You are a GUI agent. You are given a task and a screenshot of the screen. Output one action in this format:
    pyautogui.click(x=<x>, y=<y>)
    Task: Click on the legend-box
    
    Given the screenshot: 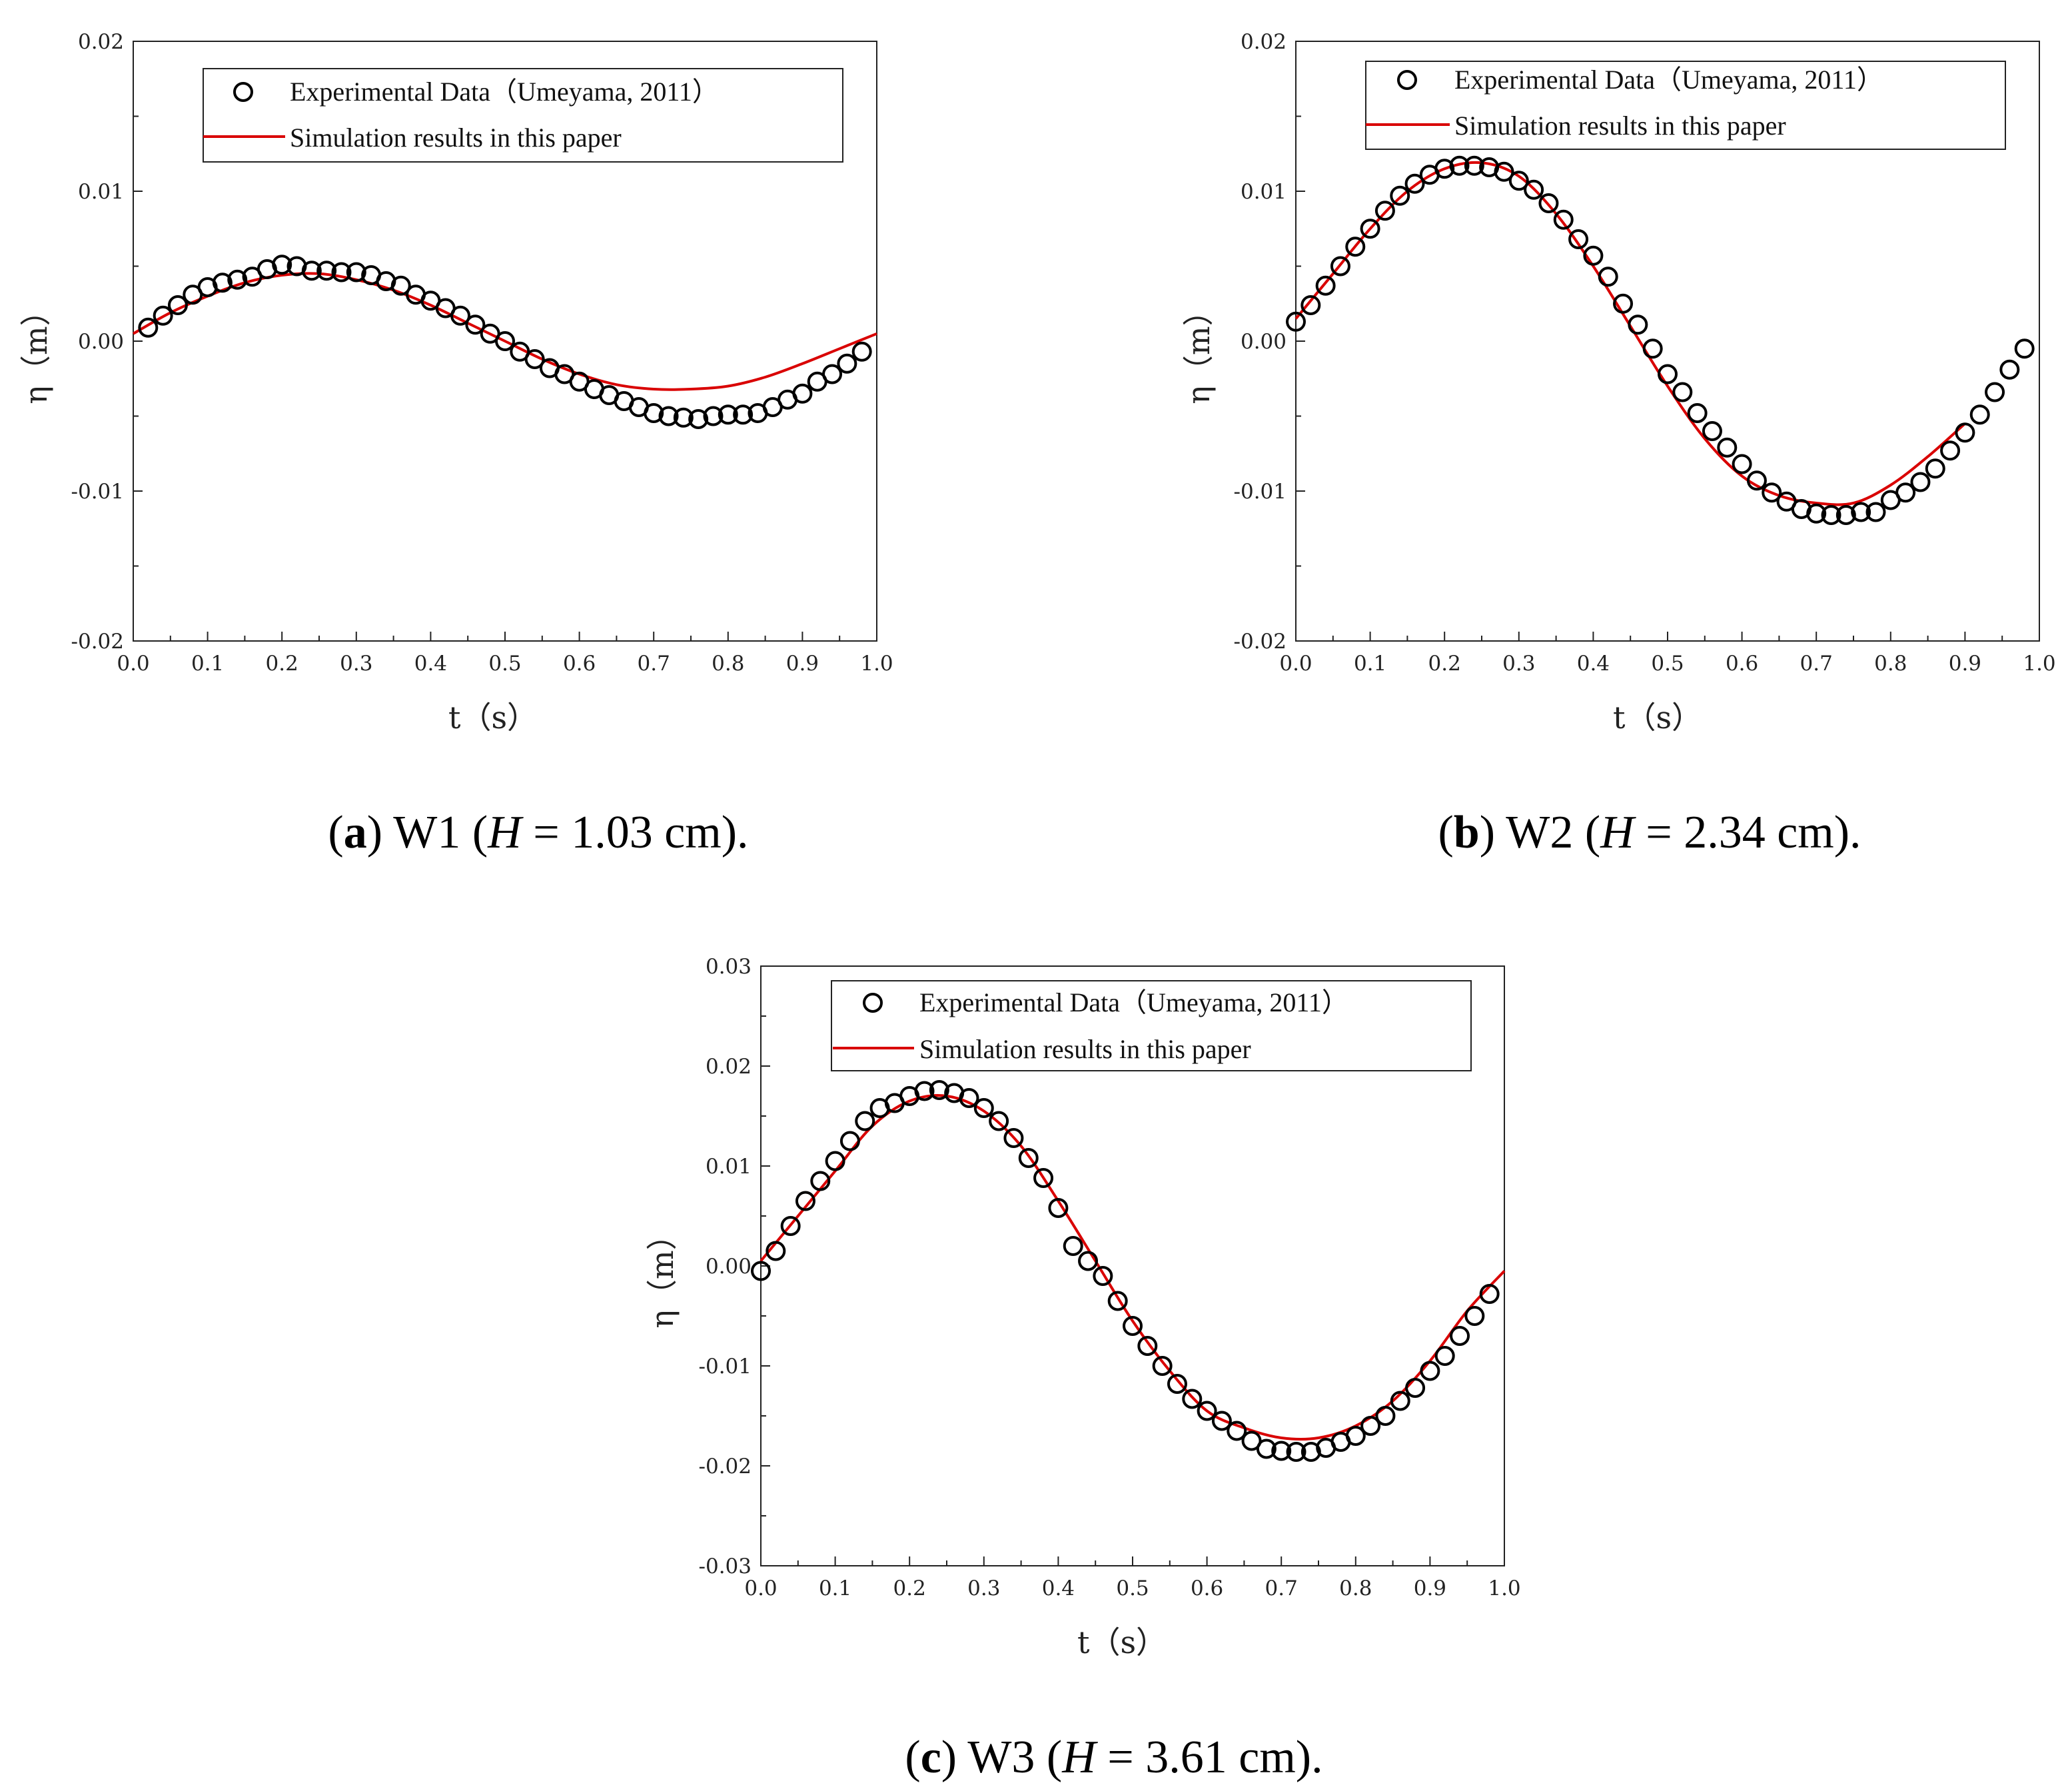 What is the action you would take?
    pyautogui.click(x=523, y=115)
    